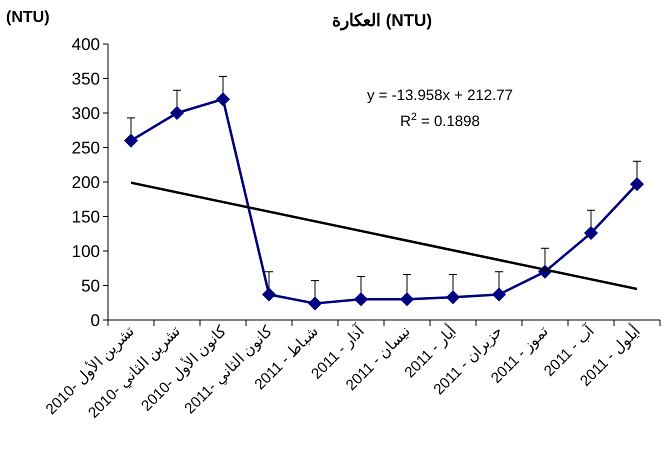  What do you see at coordinates (86, 182) in the screenshot?
I see `y-tick-label: 200` at bounding box center [86, 182].